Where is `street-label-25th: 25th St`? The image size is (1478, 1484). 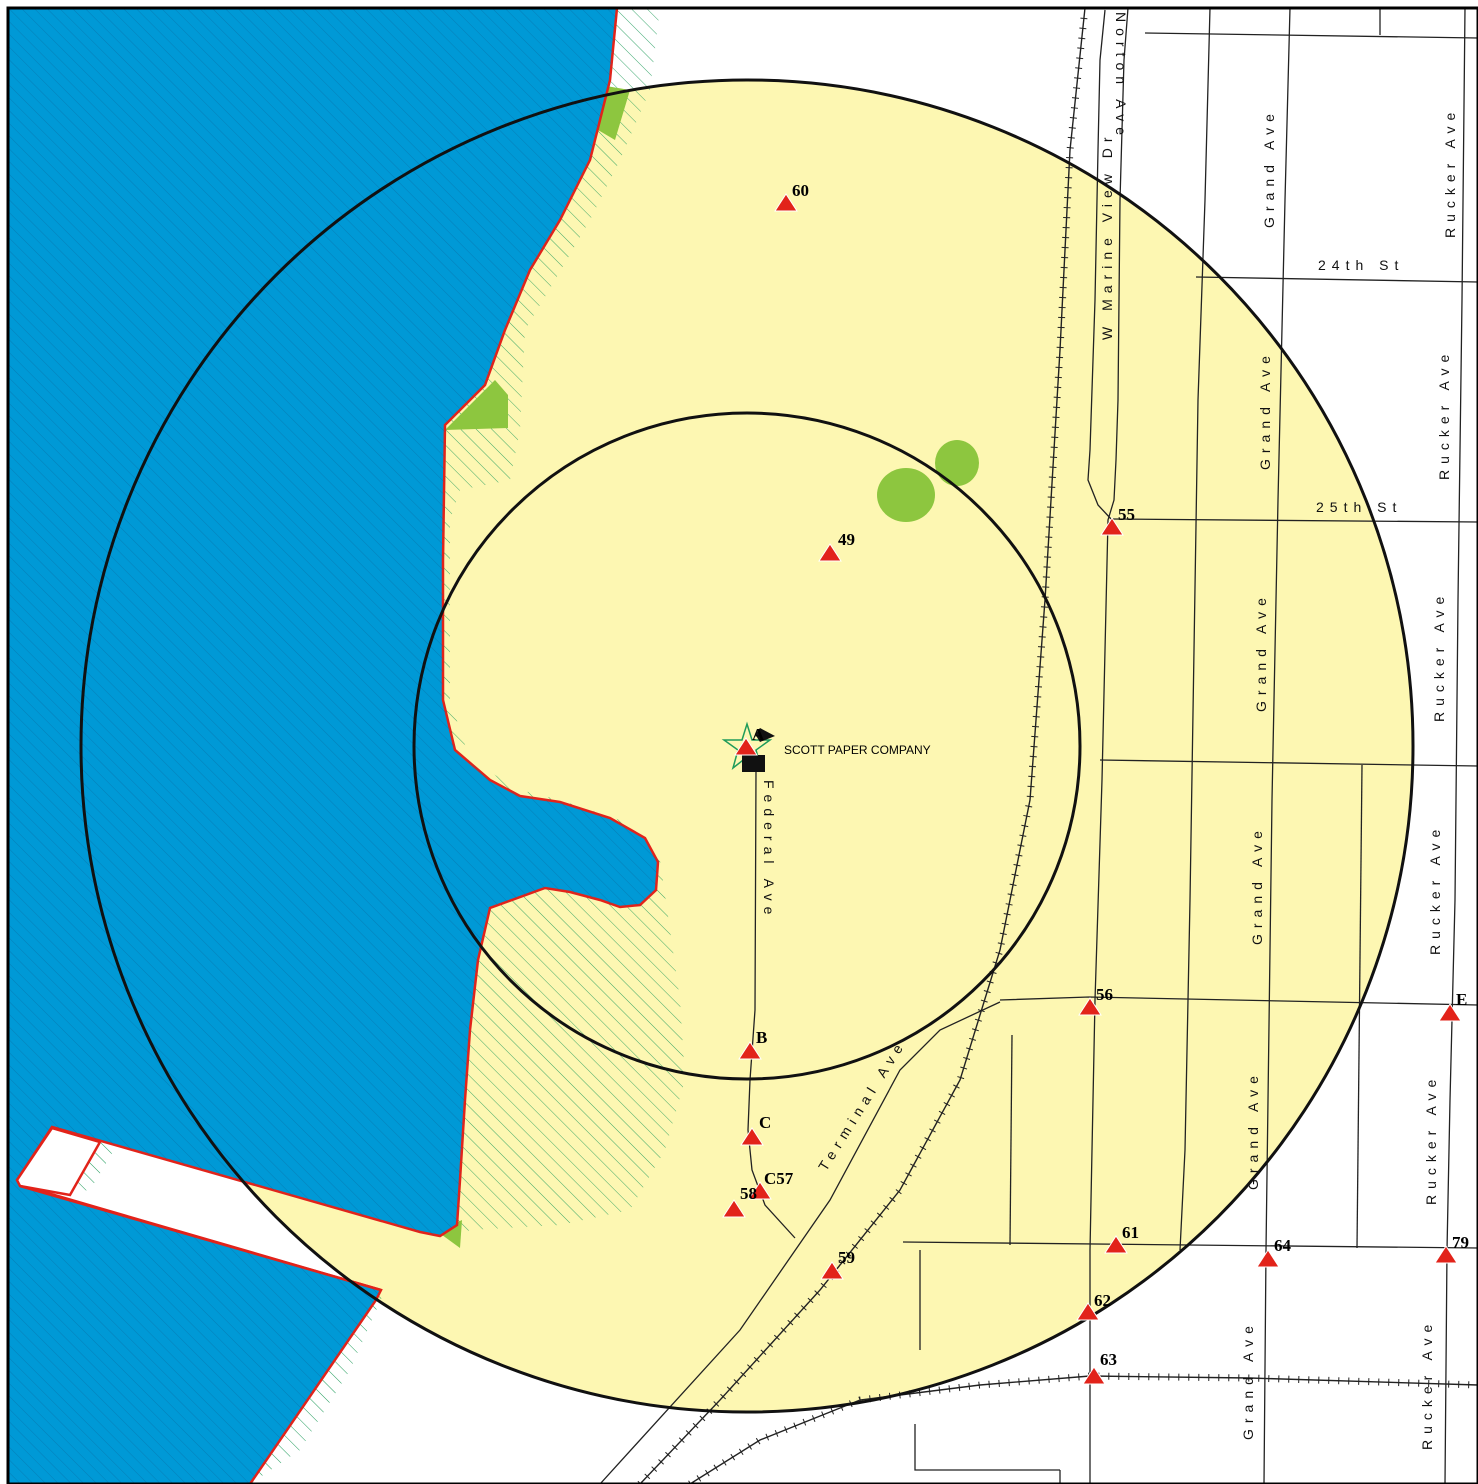 street-label-25th: 25th St is located at coordinates (1359, 507).